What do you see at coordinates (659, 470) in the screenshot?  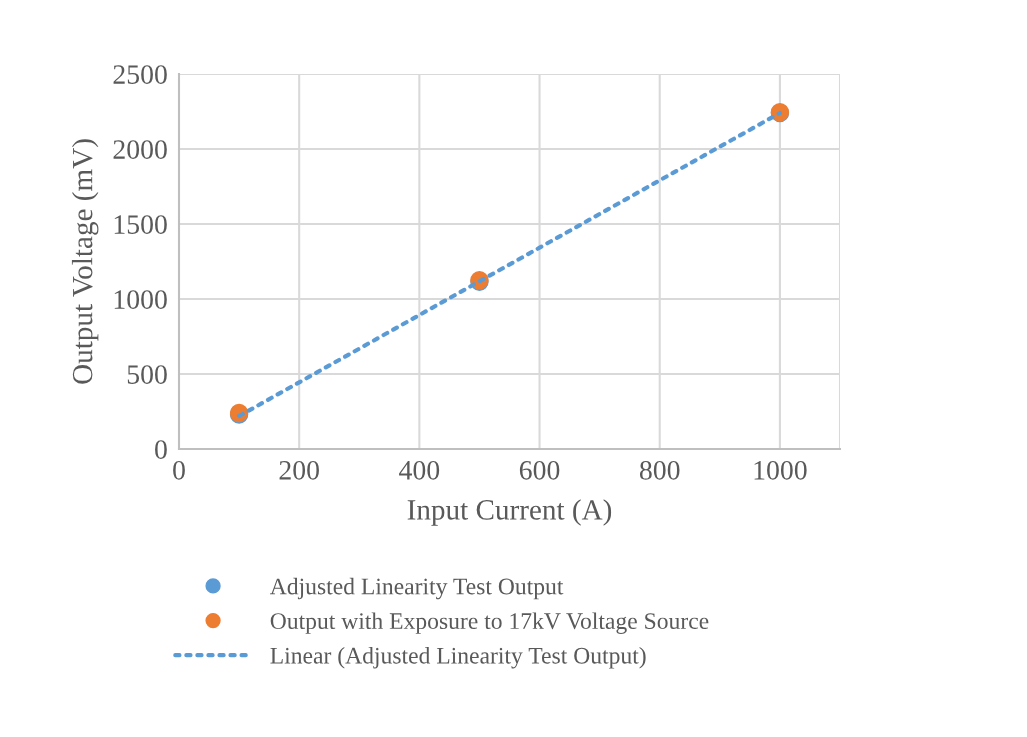 I see `x-tick-label: 800` at bounding box center [659, 470].